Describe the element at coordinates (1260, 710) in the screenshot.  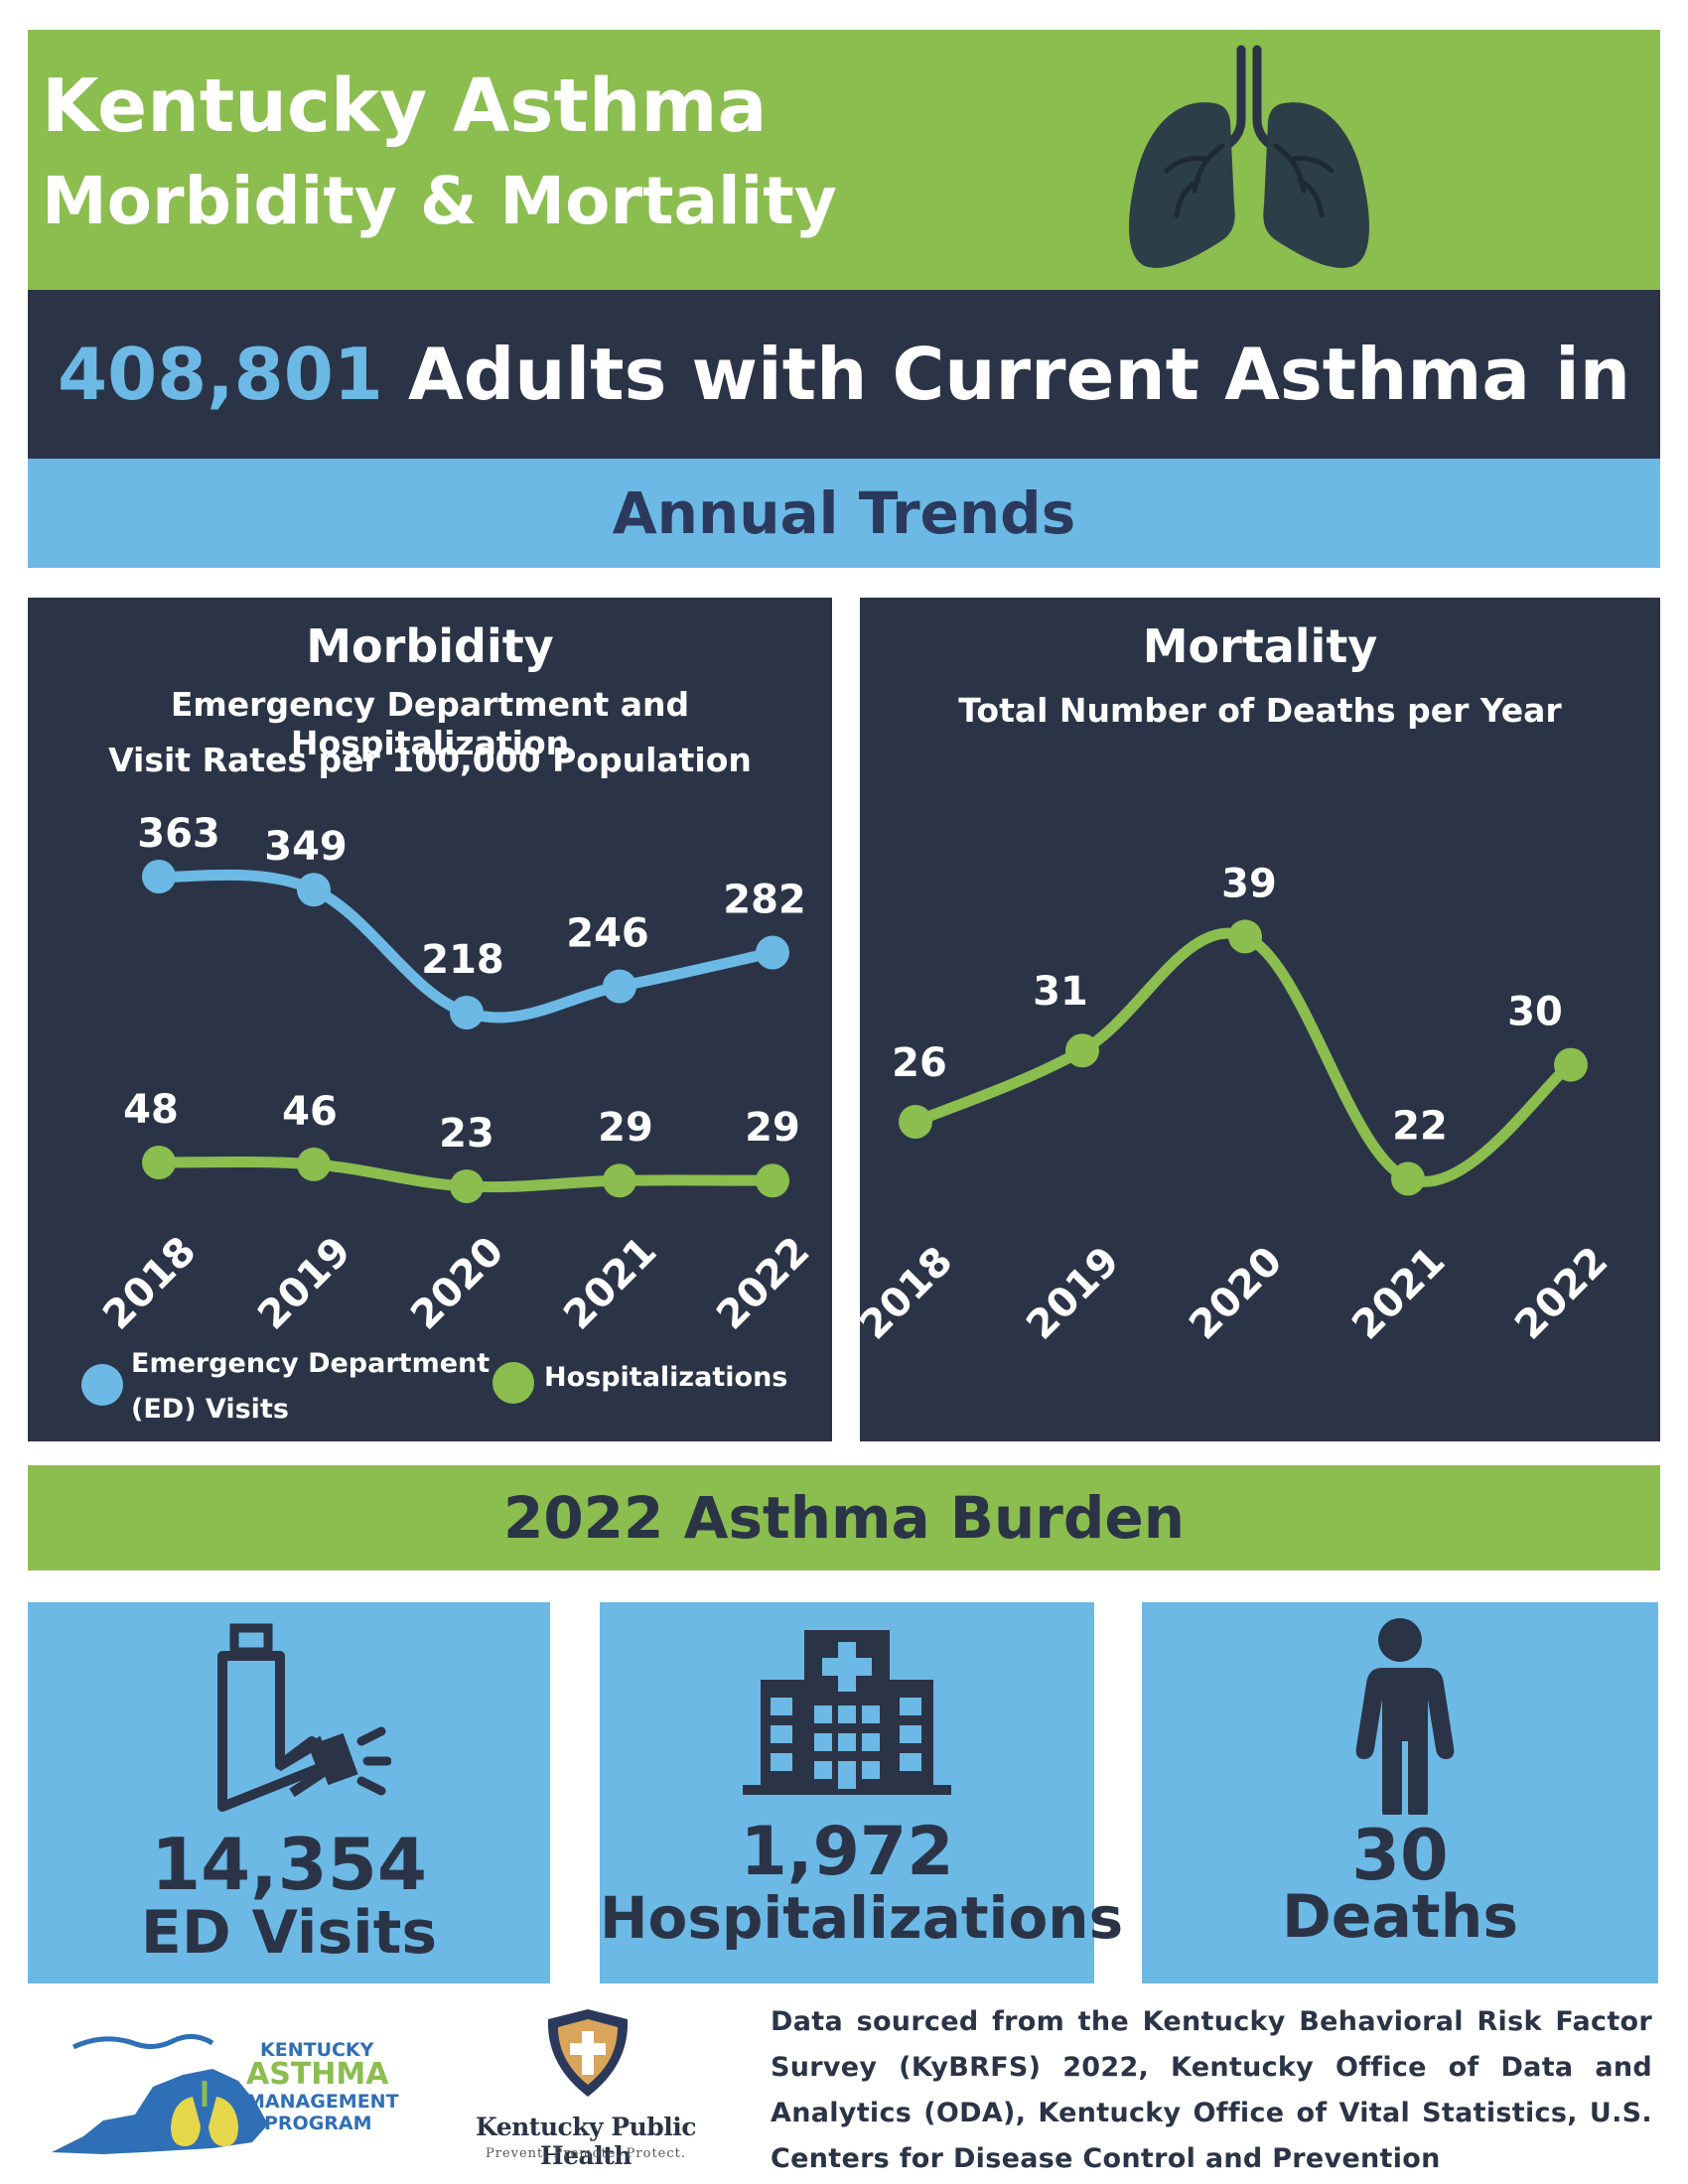
I see `mortality-subtitle: Total Number of Deaths per Year` at that location.